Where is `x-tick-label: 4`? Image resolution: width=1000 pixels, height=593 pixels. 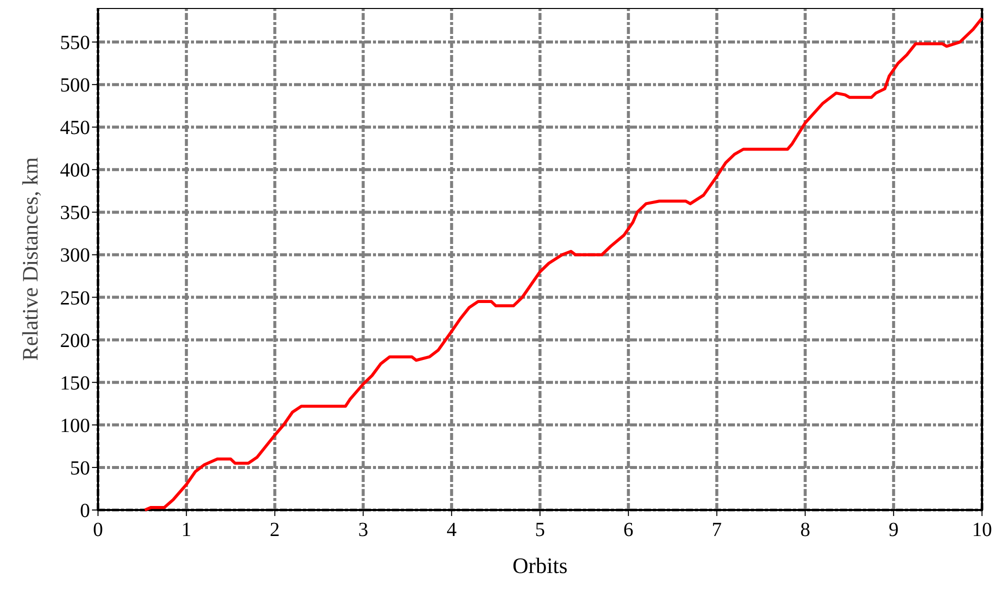 x-tick-label: 4 is located at coordinates (451, 530).